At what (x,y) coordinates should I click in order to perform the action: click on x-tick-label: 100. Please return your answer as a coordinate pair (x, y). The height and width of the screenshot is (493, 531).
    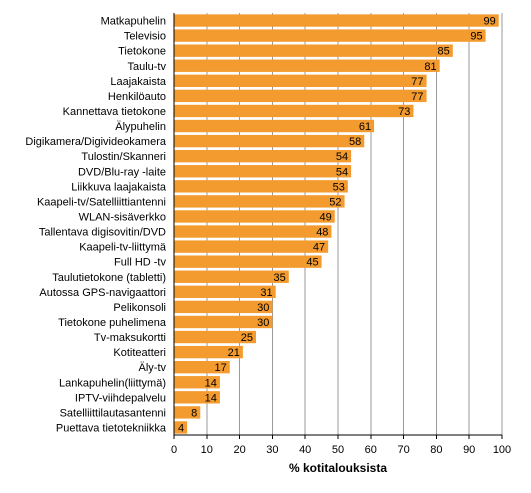
    Looking at the image, I should click on (502, 450).